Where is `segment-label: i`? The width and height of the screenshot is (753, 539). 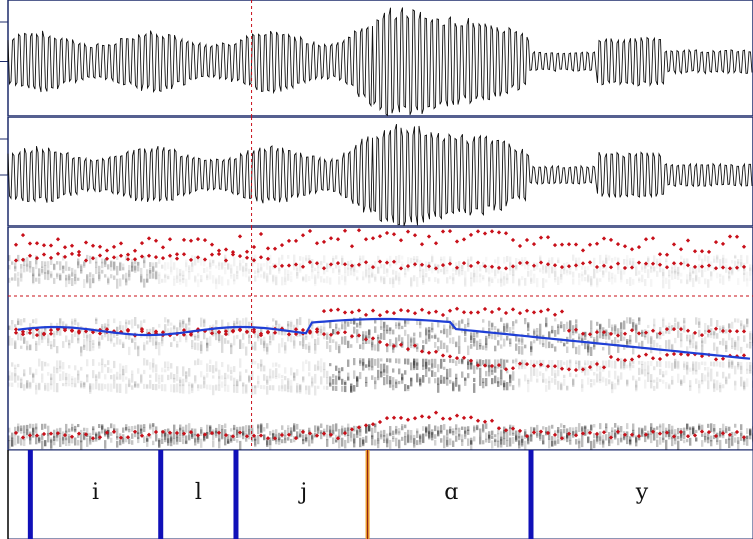
segment-label: i is located at coordinates (96, 492).